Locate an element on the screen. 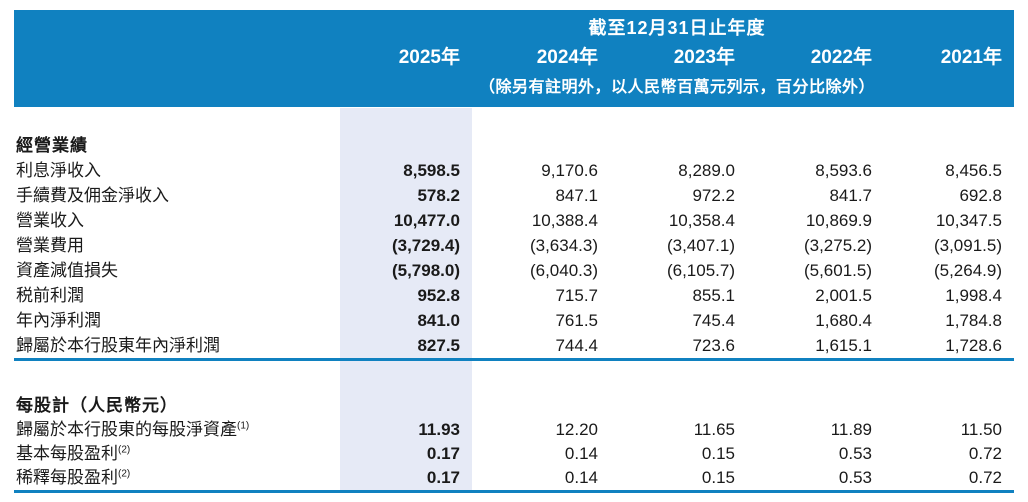 This screenshot has width=1028, height=502. value-cell: 1,680.4 is located at coordinates (843, 320).